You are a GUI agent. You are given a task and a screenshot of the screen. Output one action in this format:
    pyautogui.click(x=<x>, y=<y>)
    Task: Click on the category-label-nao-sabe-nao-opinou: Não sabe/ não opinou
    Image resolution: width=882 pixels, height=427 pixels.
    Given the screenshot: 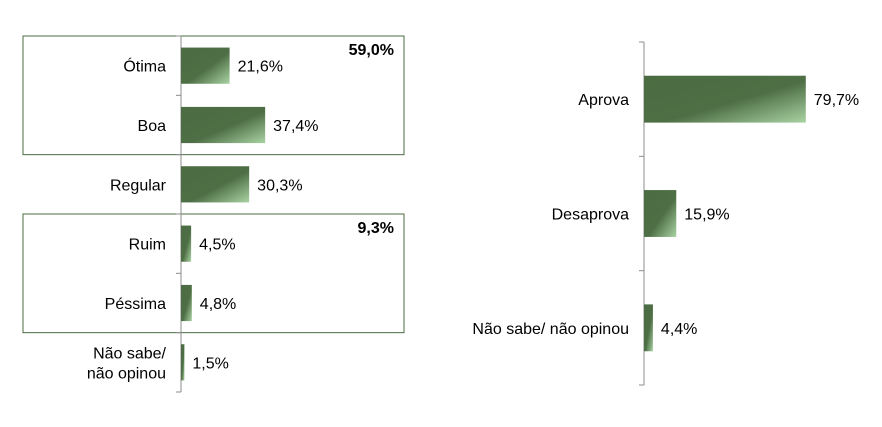 What is the action you would take?
    pyautogui.click(x=550, y=329)
    